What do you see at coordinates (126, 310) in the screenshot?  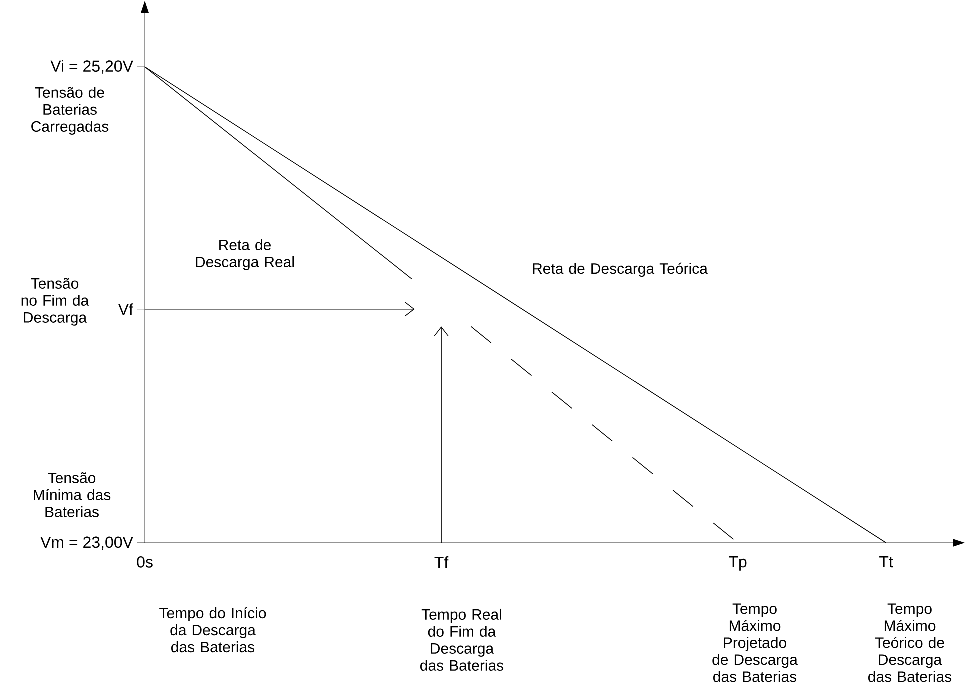 I see `y-tick-label: Vf` at bounding box center [126, 310].